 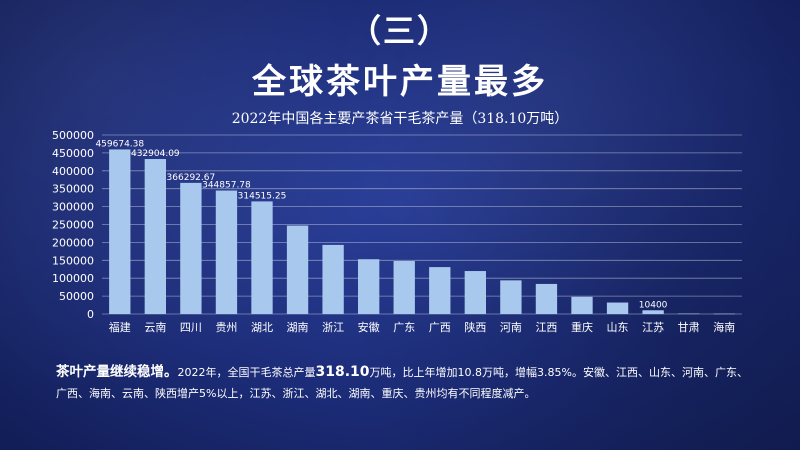 What do you see at coordinates (73, 189) in the screenshot?
I see `y-tick-label: 350000` at bounding box center [73, 189].